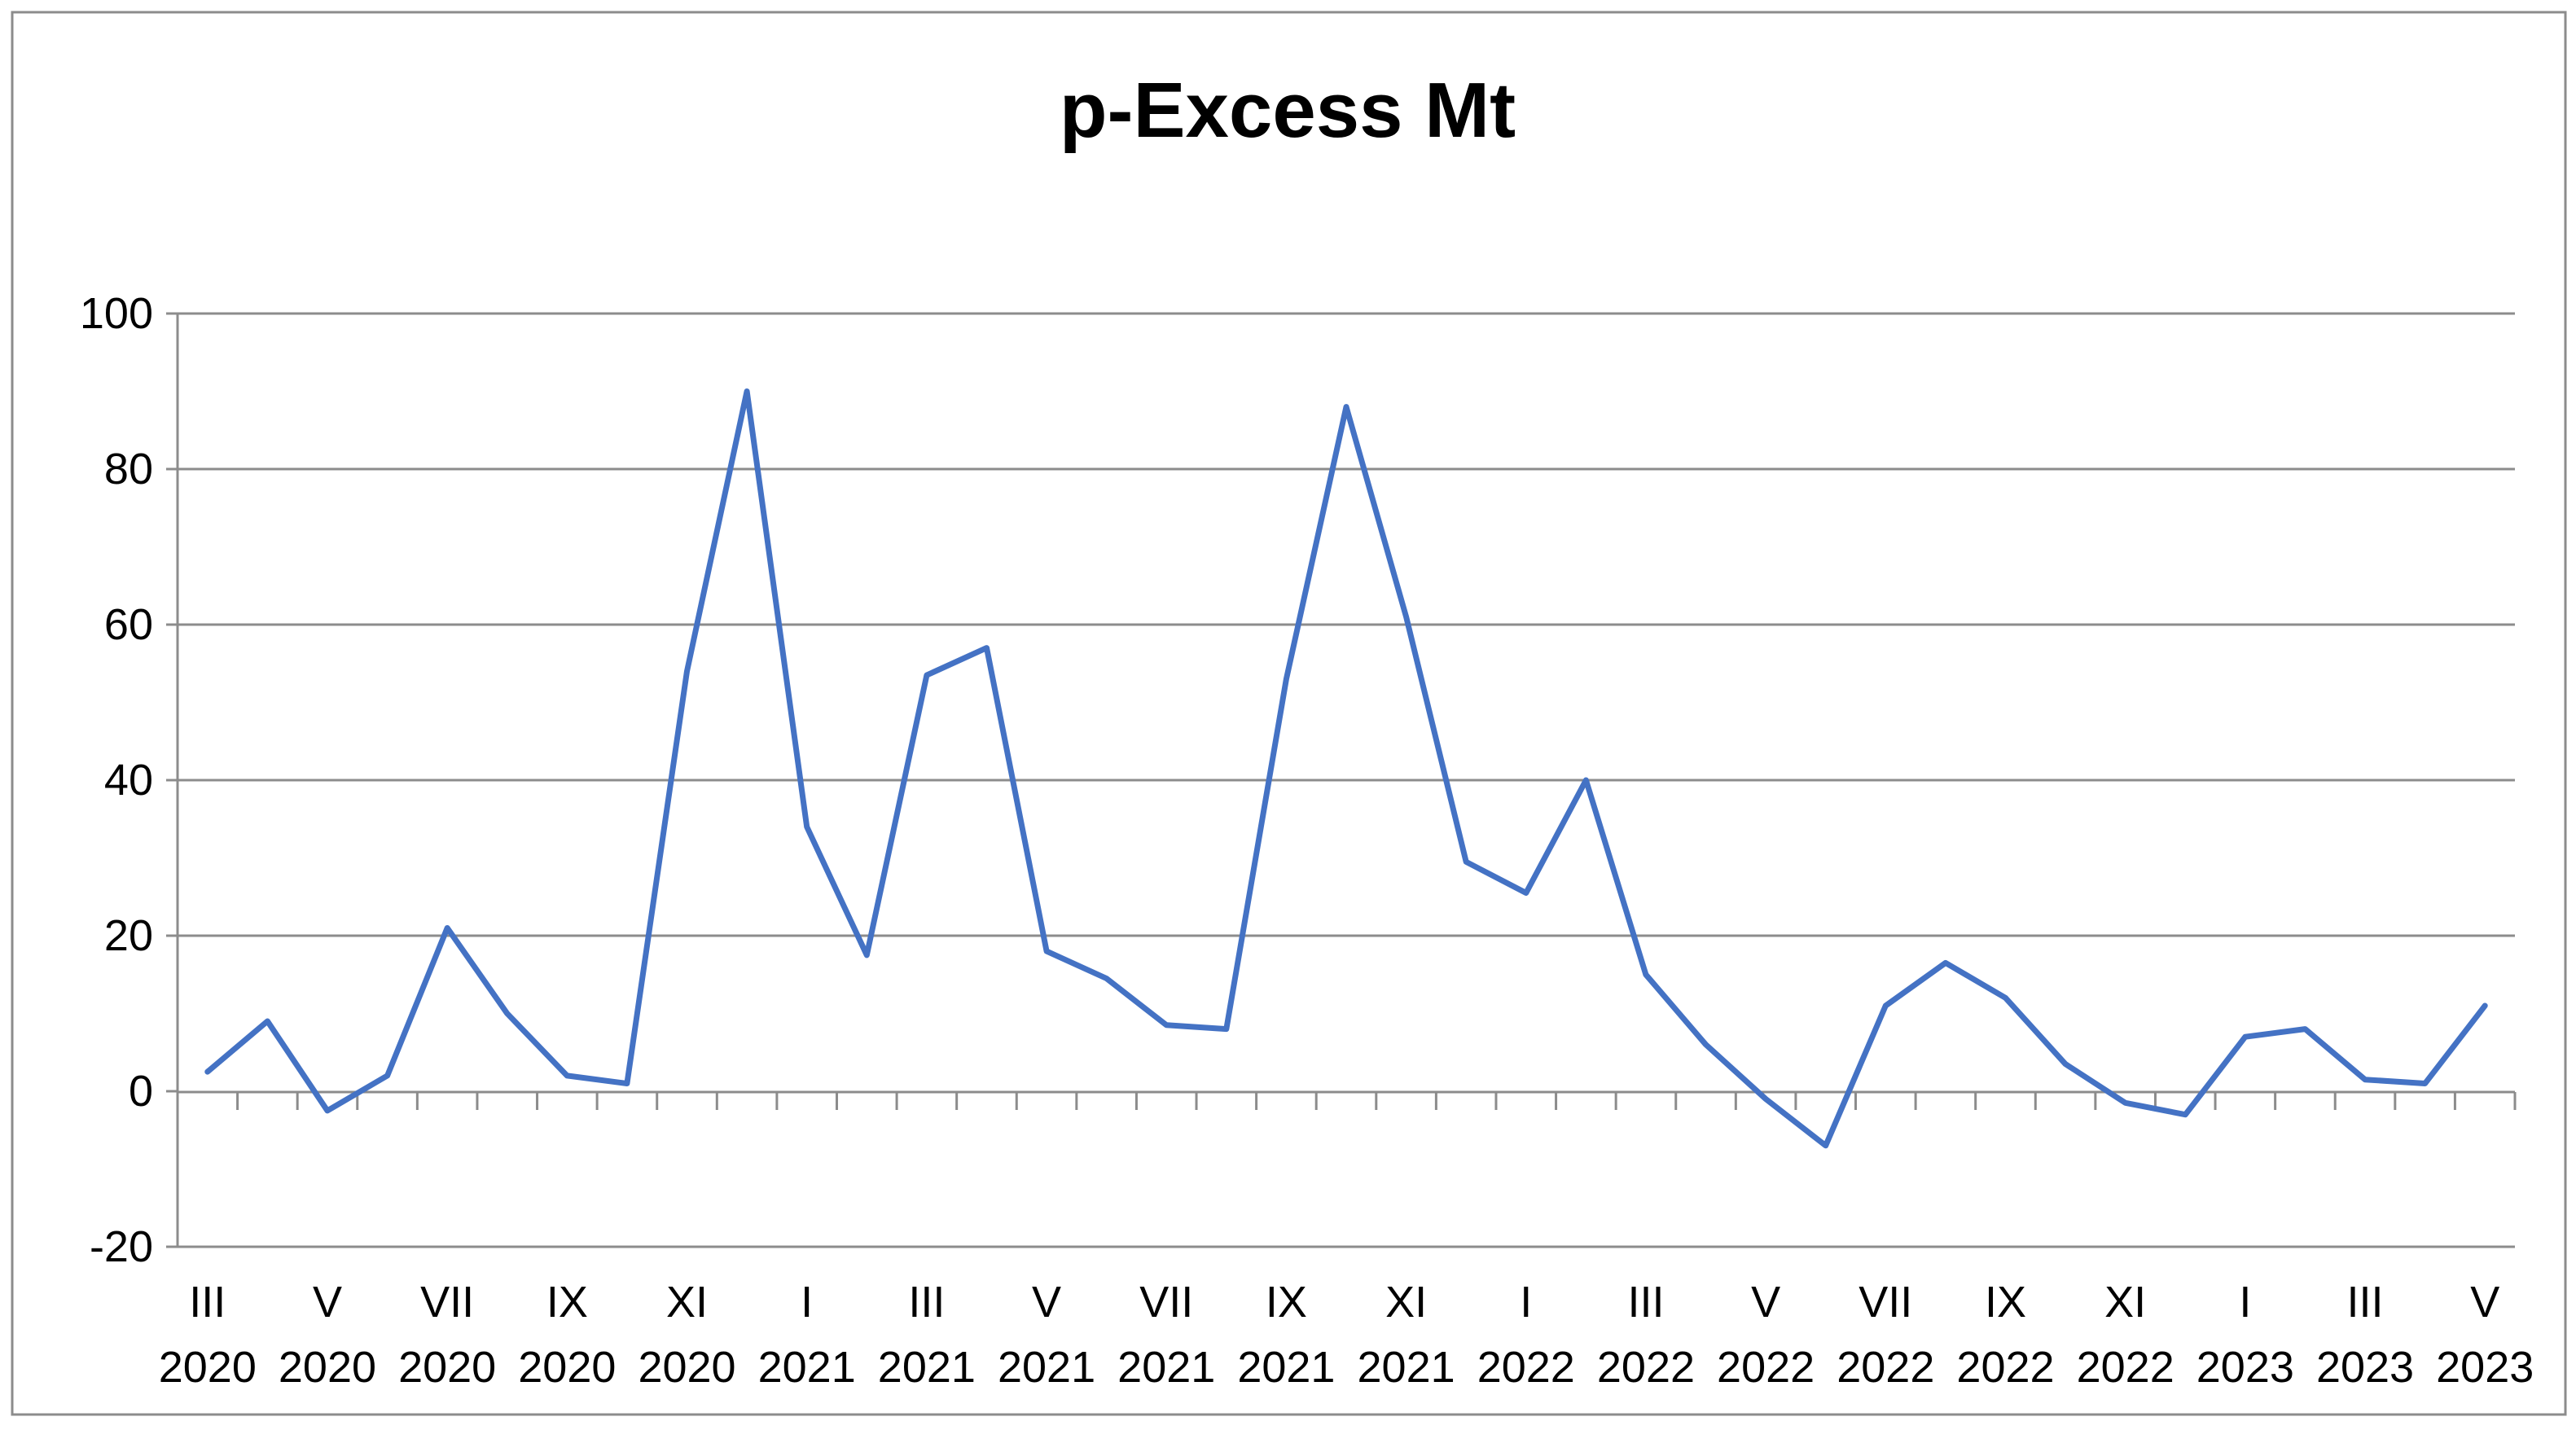 This screenshot has width=2576, height=1430. Describe the element at coordinates (128, 624) in the screenshot. I see `y-tick-label: 60` at that location.